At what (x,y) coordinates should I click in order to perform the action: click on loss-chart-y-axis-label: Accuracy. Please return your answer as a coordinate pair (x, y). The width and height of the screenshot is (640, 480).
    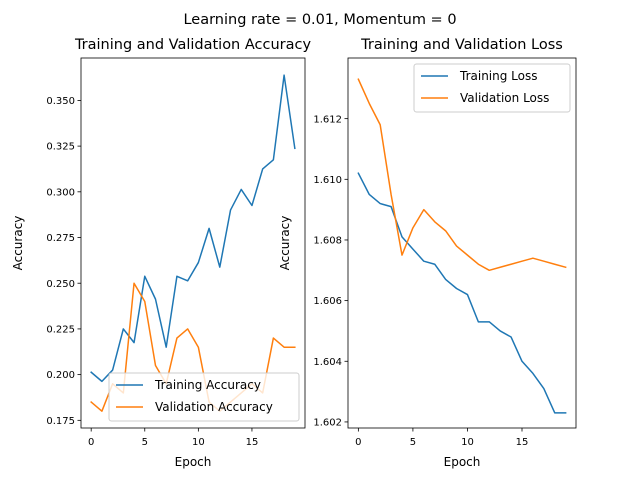
    Looking at the image, I should click on (285, 243).